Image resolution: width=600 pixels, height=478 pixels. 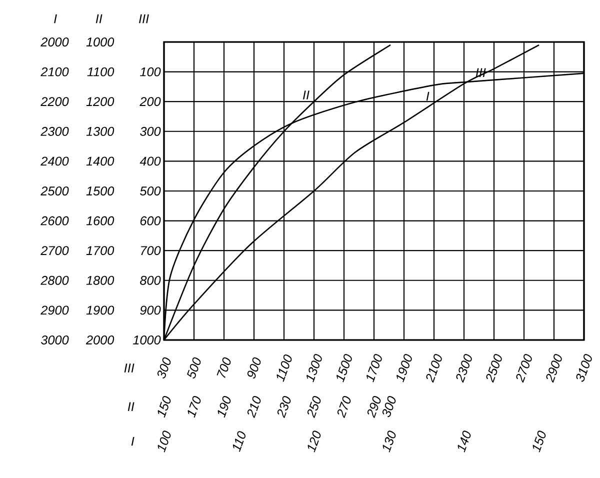 I want to click on y-tick-label: 600, so click(x=150, y=221).